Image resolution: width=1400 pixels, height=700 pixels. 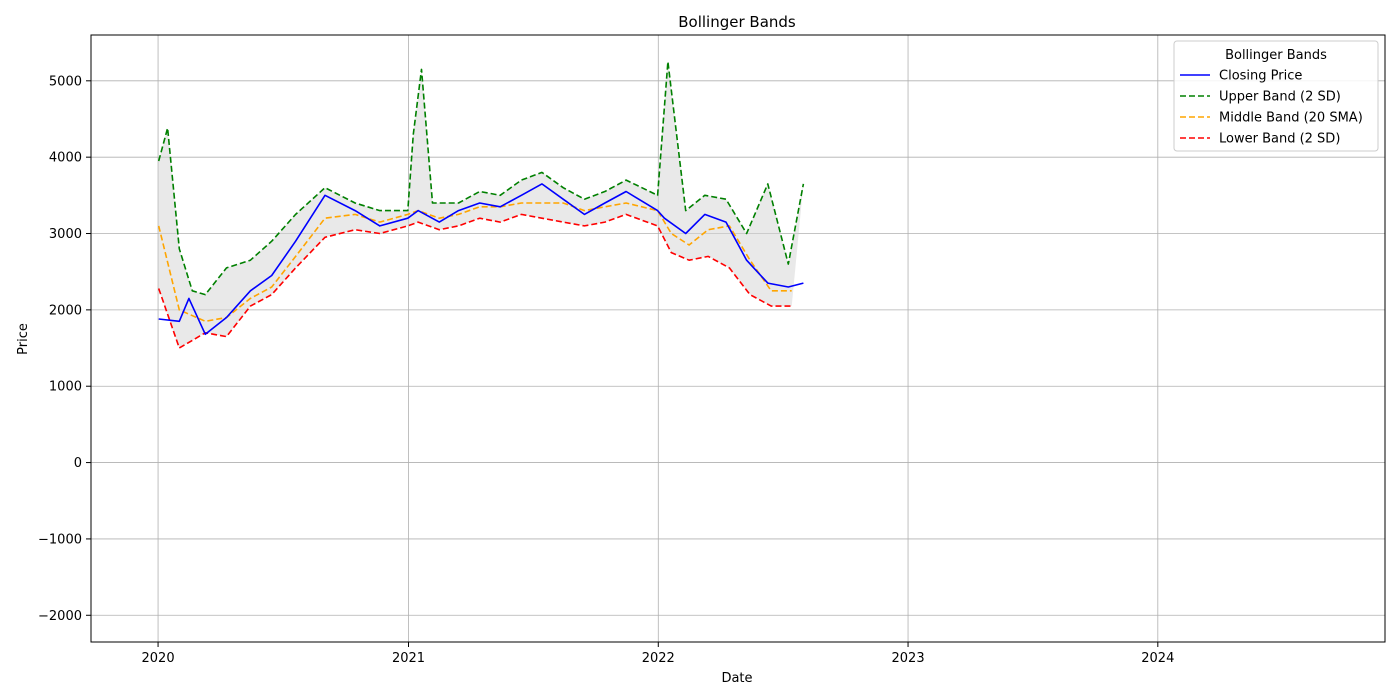 What do you see at coordinates (658, 658) in the screenshot?
I see `x-tick-label: 2022` at bounding box center [658, 658].